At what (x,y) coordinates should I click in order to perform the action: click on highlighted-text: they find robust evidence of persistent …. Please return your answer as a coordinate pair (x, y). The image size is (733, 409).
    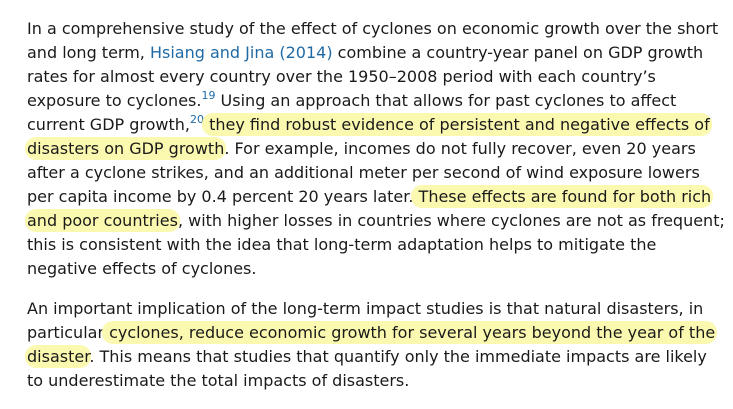
    Looking at the image, I should click on (457, 124).